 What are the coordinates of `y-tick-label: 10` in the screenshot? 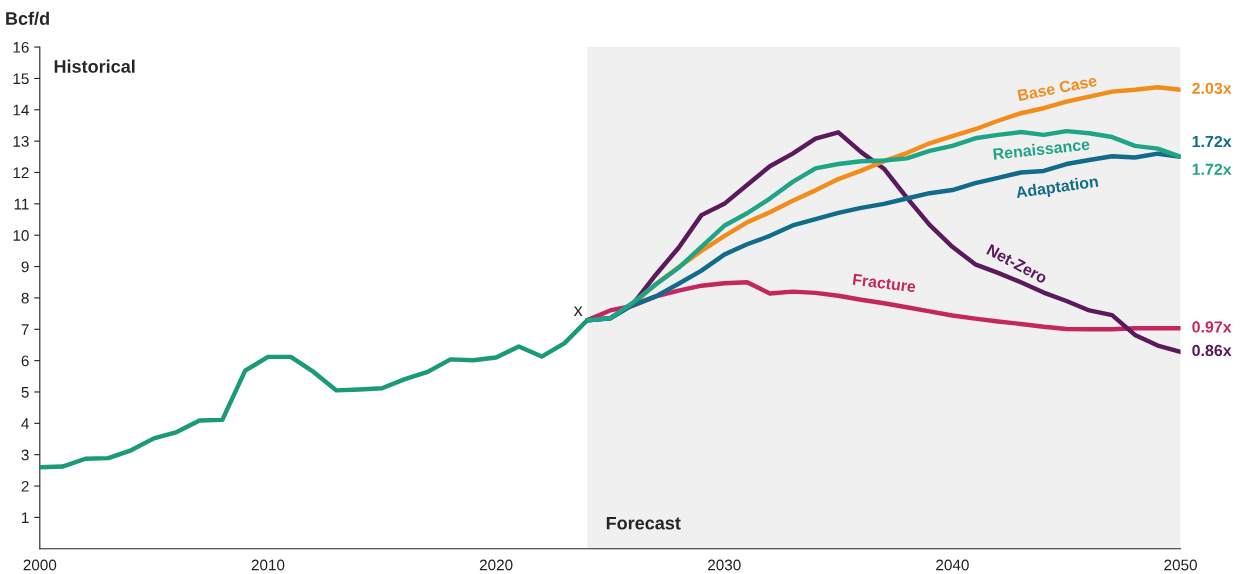 It's located at (21, 235).